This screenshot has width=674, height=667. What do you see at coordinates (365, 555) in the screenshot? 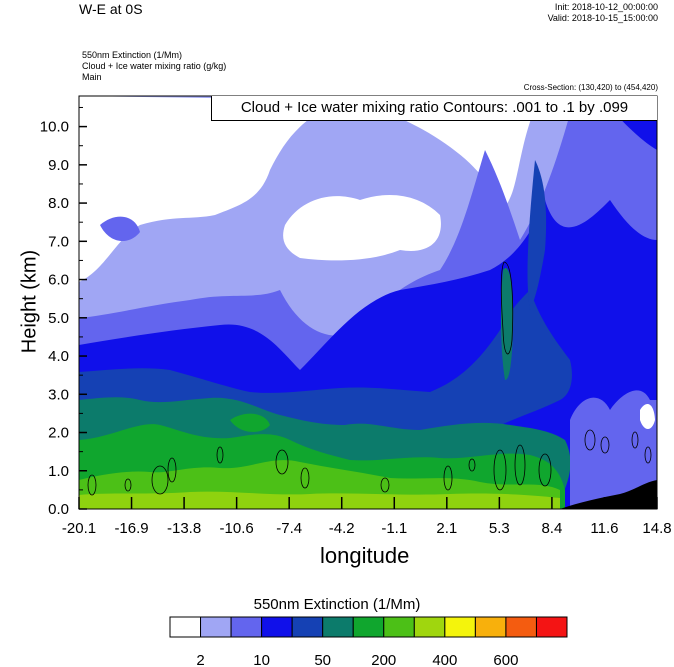
I see `x-axis-label: longitude` at bounding box center [365, 555].